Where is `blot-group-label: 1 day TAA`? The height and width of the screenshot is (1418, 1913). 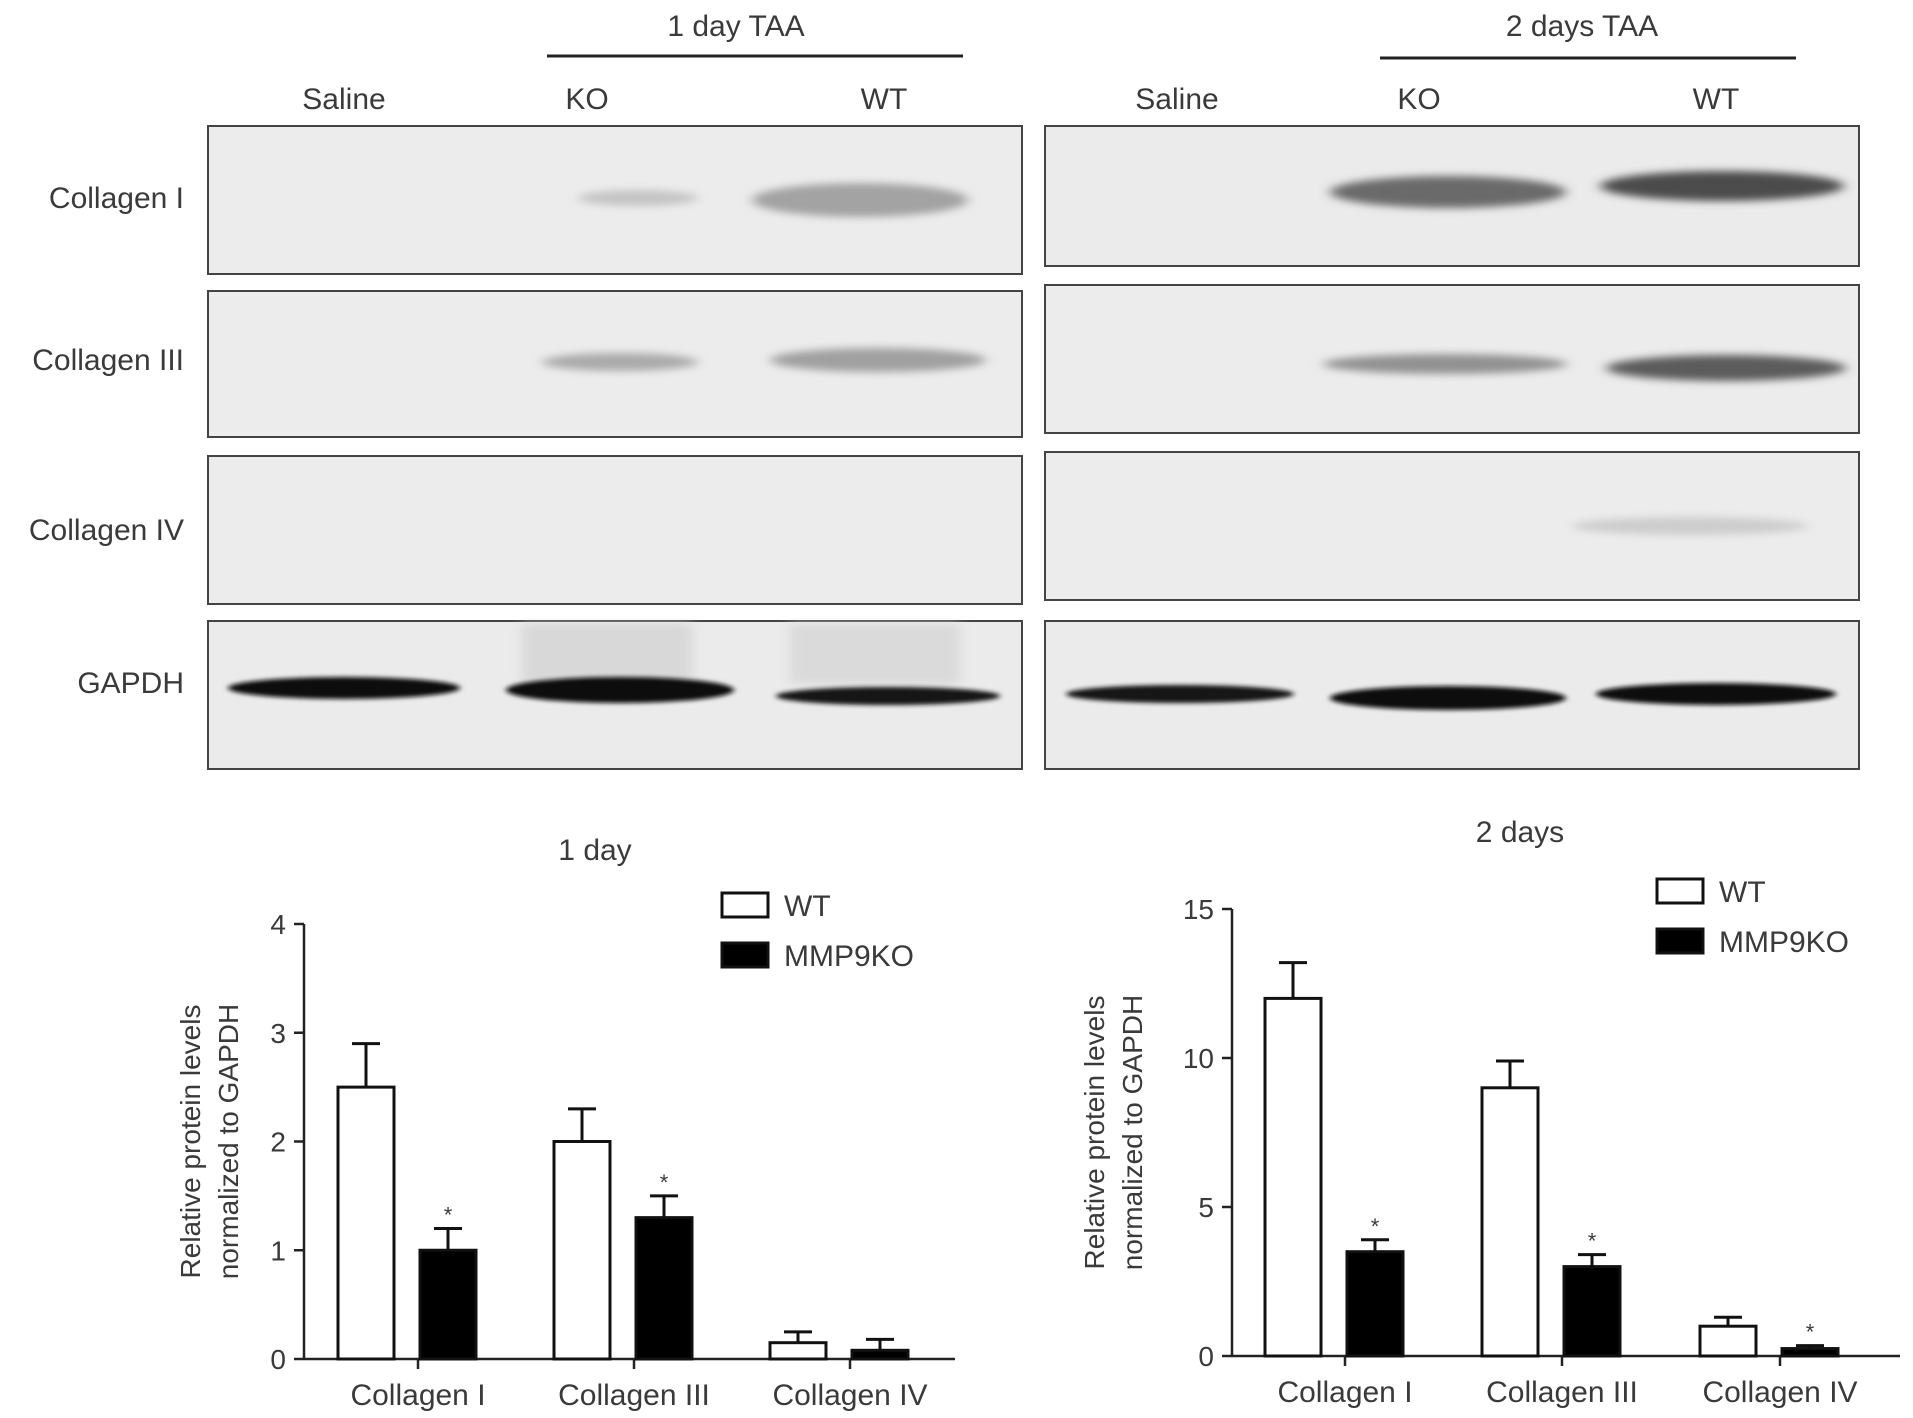 blot-group-label: 1 day TAA is located at coordinates (735, 26).